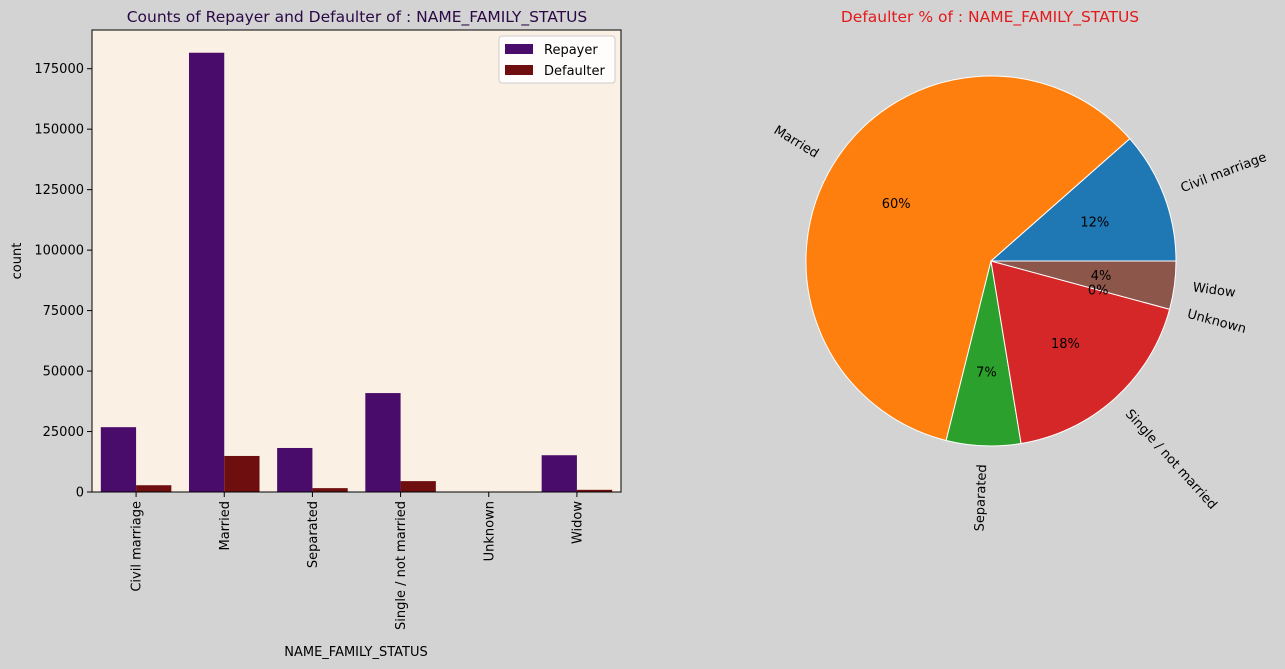 The image size is (1285, 669). I want to click on y-tick-label: 50000, so click(63, 372).